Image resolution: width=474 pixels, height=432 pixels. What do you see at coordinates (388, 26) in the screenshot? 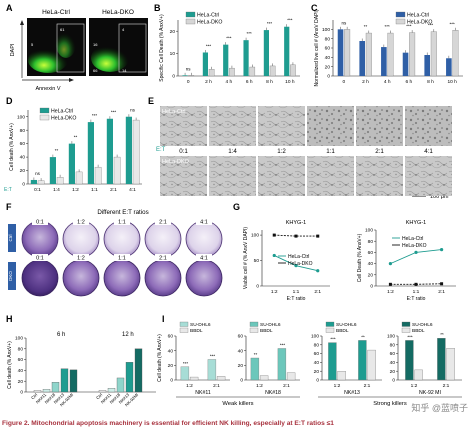
I see `chart-c-sig-2: ***` at bounding box center [388, 26].